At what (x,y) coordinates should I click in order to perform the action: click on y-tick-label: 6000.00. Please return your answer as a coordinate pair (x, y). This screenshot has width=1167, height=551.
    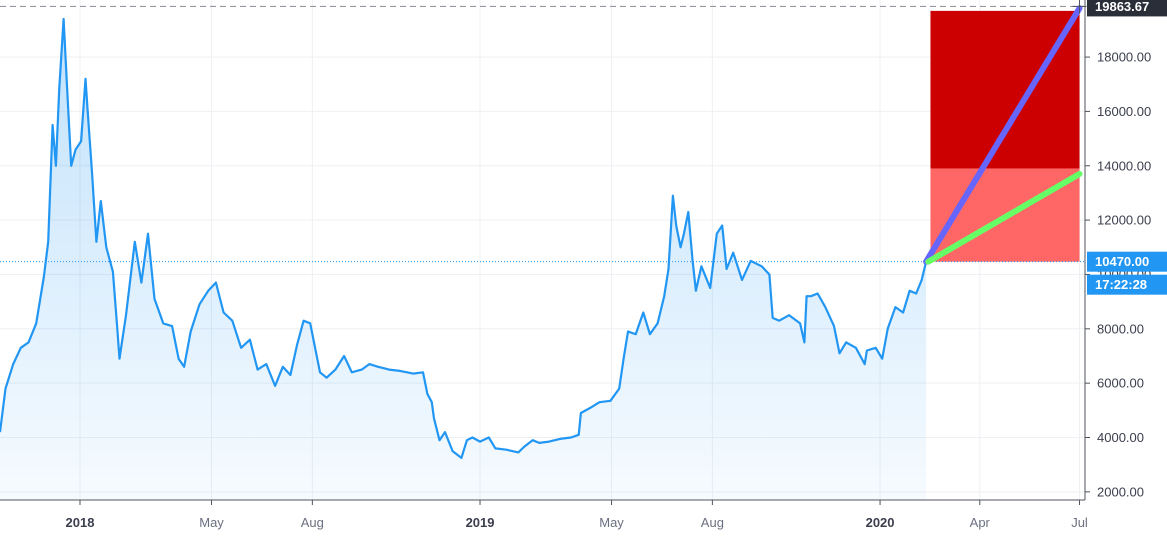
    Looking at the image, I should click on (1120, 383).